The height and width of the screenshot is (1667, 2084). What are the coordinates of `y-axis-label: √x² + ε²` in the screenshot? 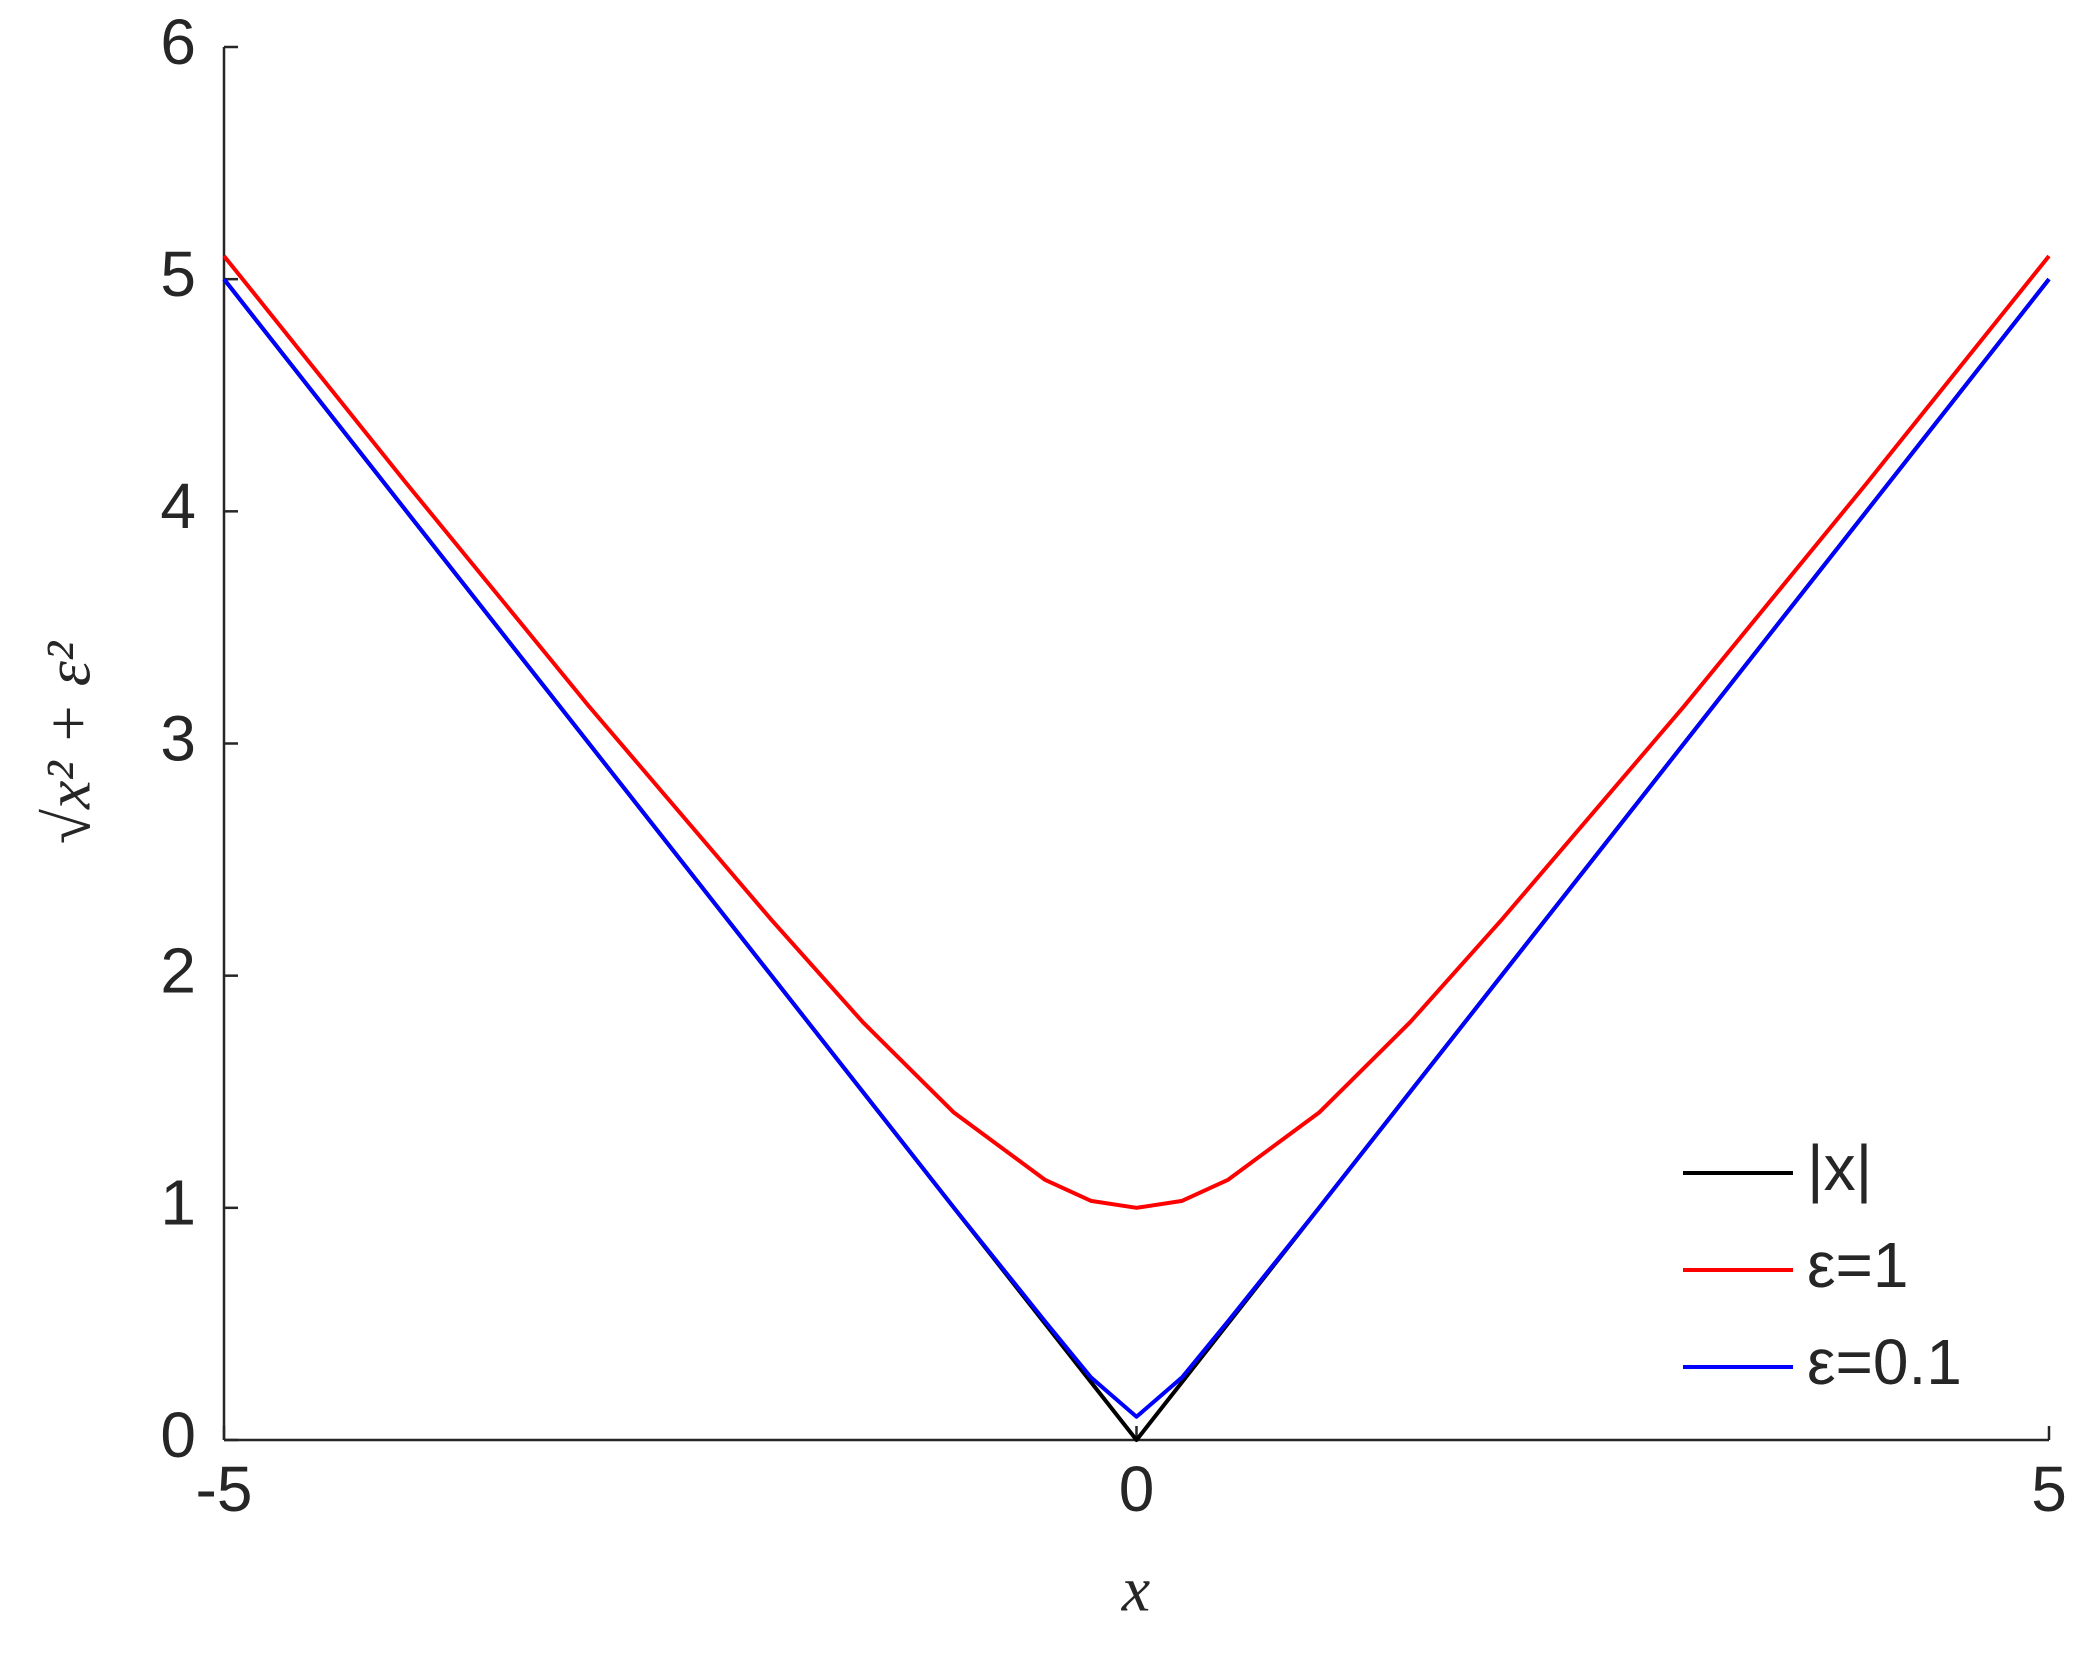 It's located at (68, 742).